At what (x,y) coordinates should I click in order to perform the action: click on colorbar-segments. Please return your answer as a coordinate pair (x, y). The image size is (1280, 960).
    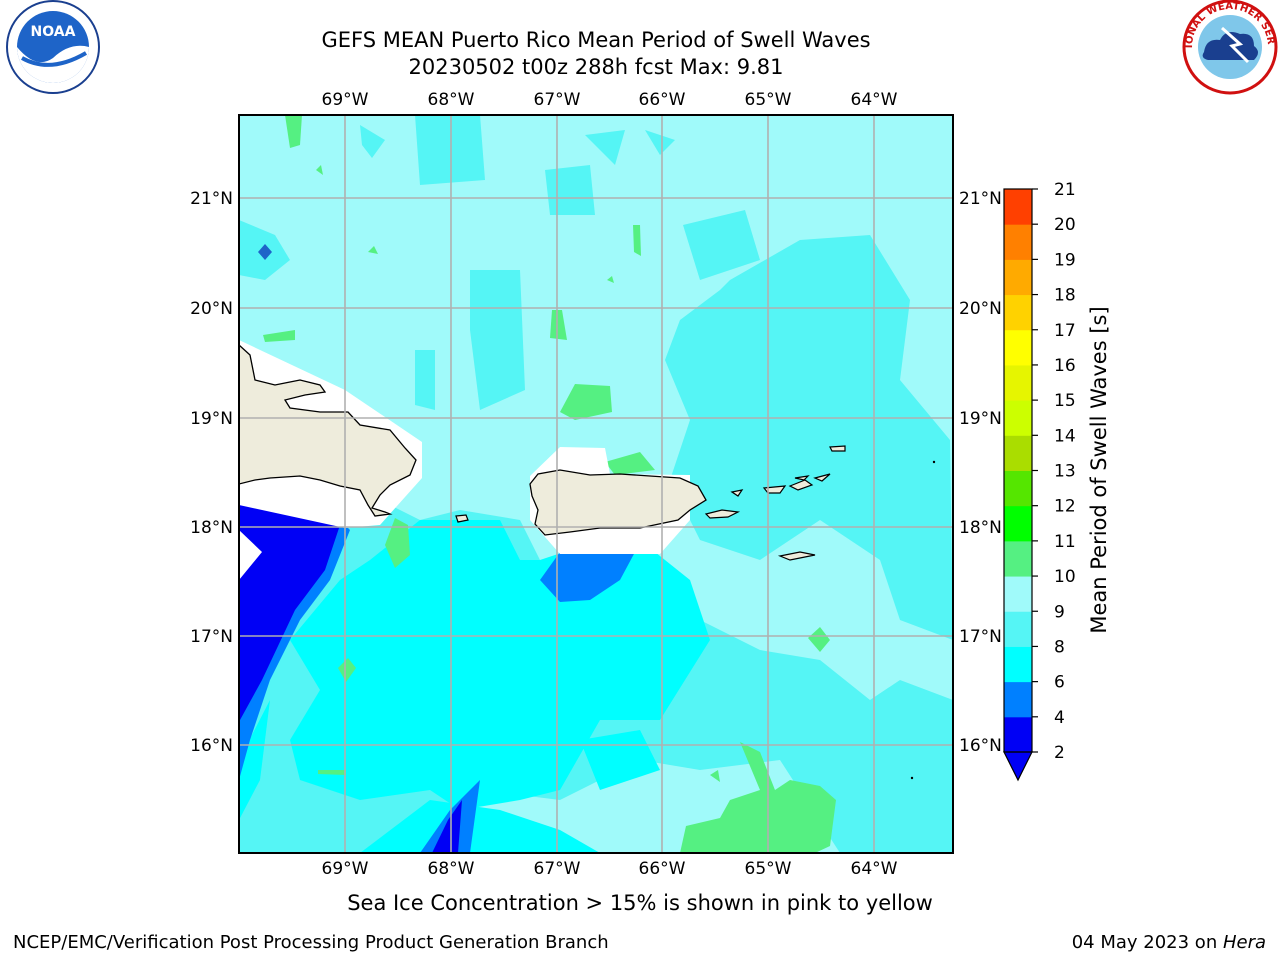
    Looking at the image, I should click on (1018, 471).